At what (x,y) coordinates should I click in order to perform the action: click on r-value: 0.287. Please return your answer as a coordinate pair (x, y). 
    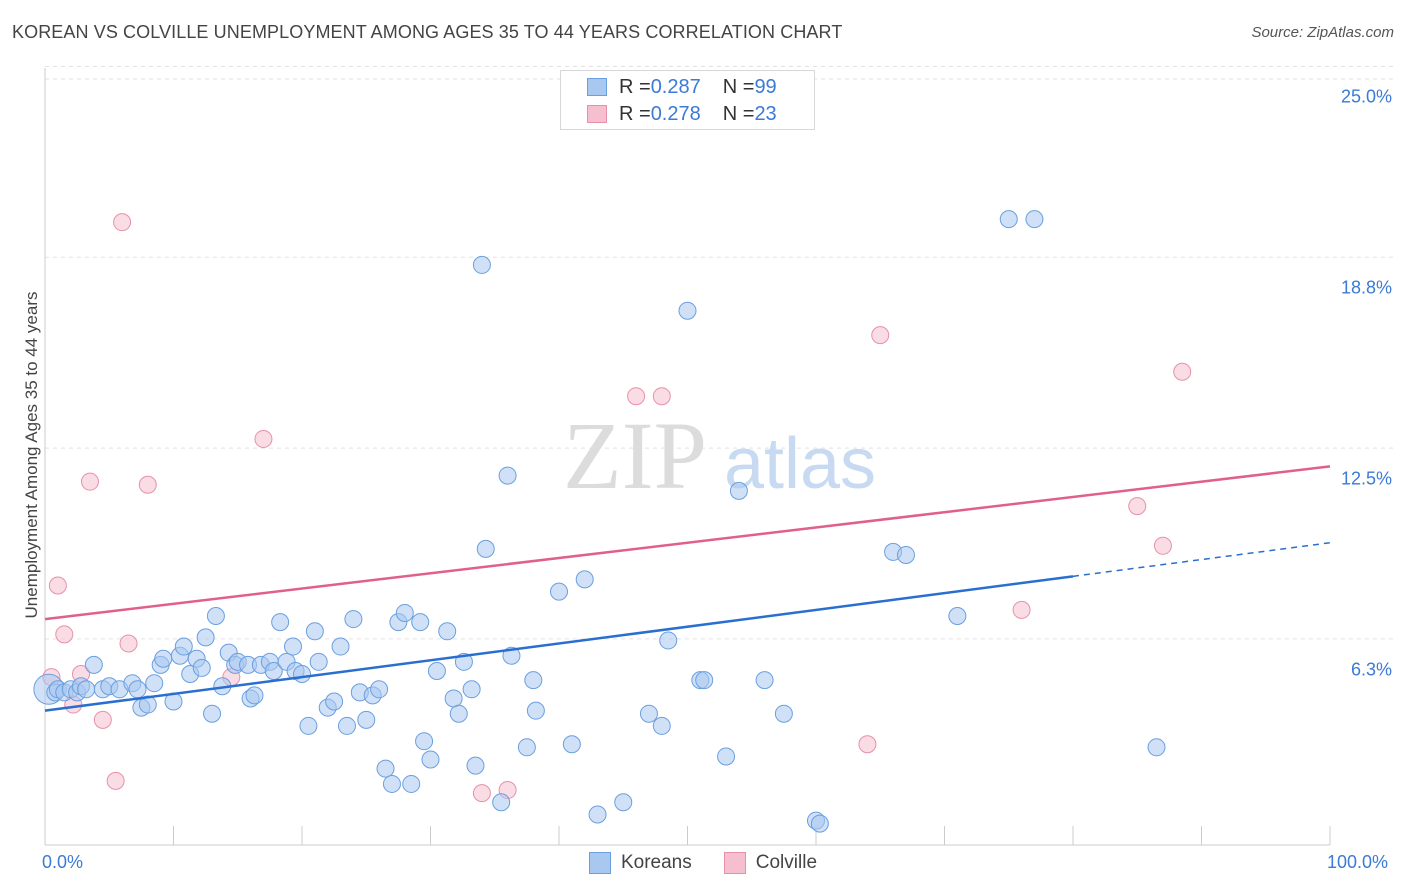
    Looking at the image, I should click on (675, 86).